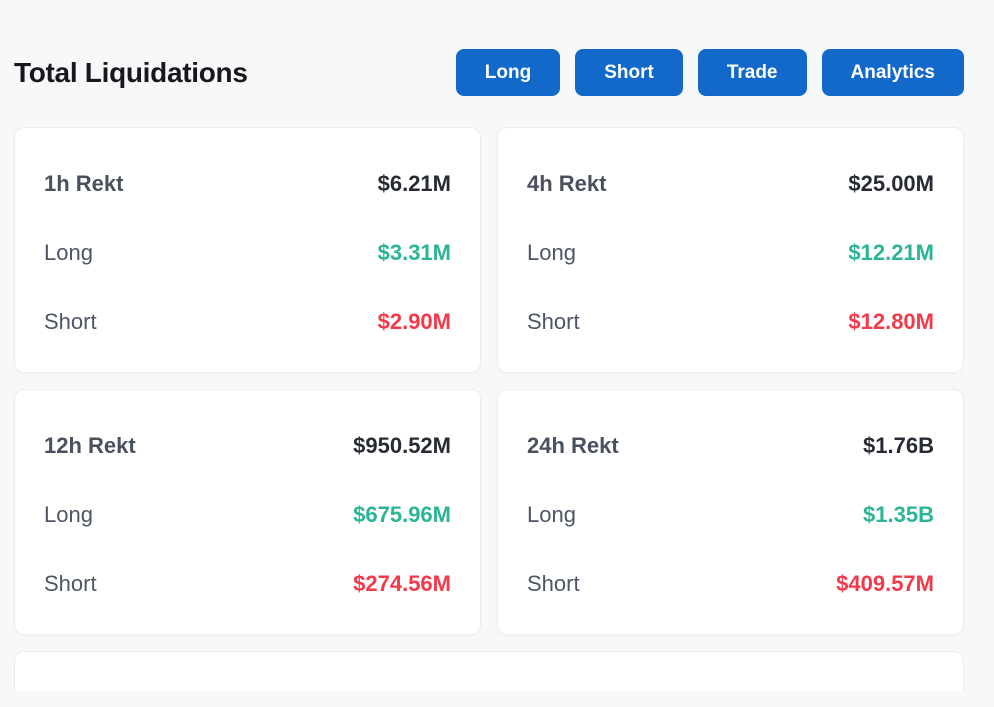 This screenshot has width=994, height=707. What do you see at coordinates (489, 671) in the screenshot?
I see `next-card-partial` at bounding box center [489, 671].